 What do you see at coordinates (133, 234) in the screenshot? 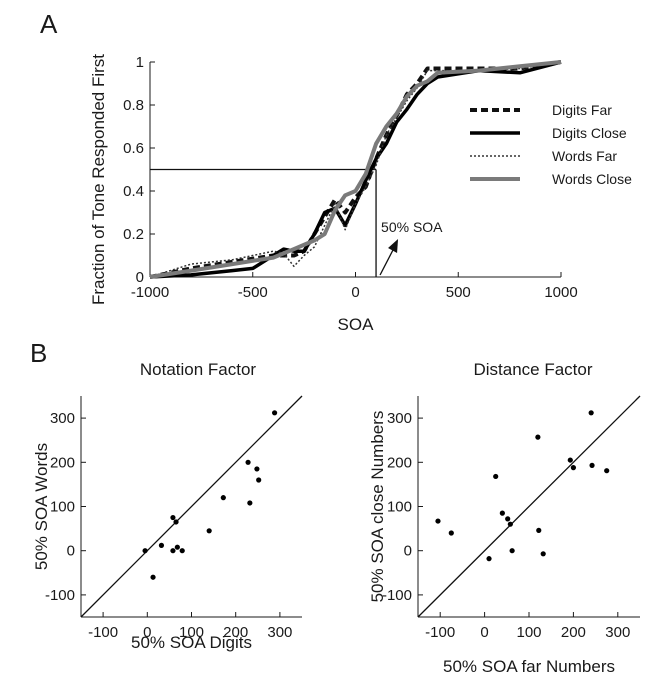
I see `y-tick-label: 0.2` at bounding box center [133, 234].